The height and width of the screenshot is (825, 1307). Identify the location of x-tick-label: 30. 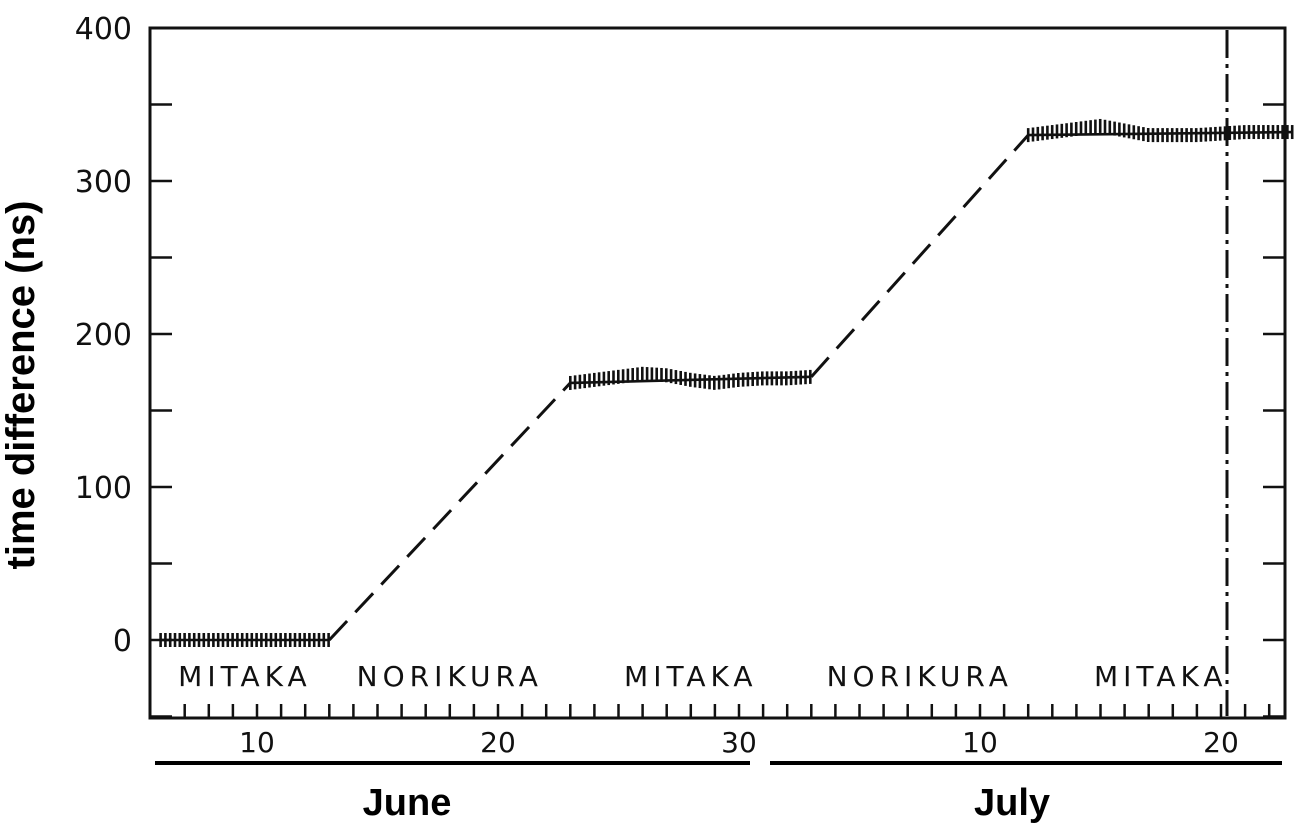
(739, 742).